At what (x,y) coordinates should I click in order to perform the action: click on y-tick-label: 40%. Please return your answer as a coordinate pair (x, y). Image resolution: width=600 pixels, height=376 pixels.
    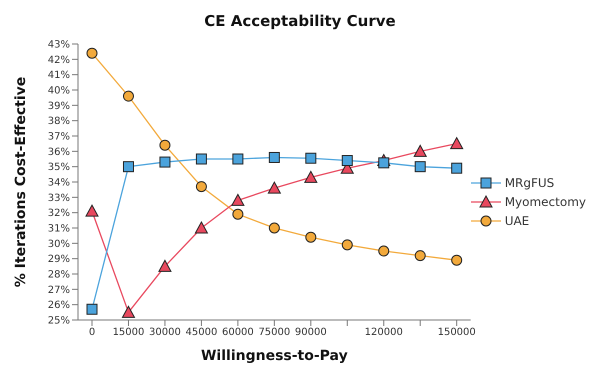
    Looking at the image, I should click on (59, 91).